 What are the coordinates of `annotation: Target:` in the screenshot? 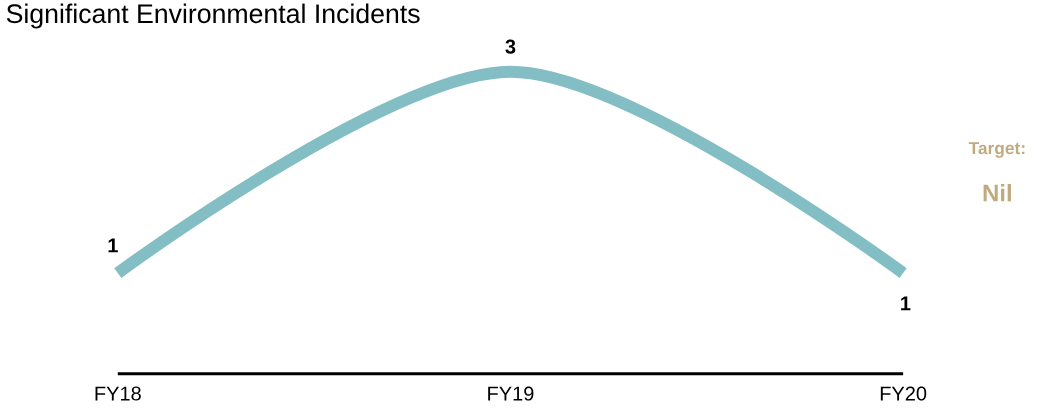 It's located at (996, 150).